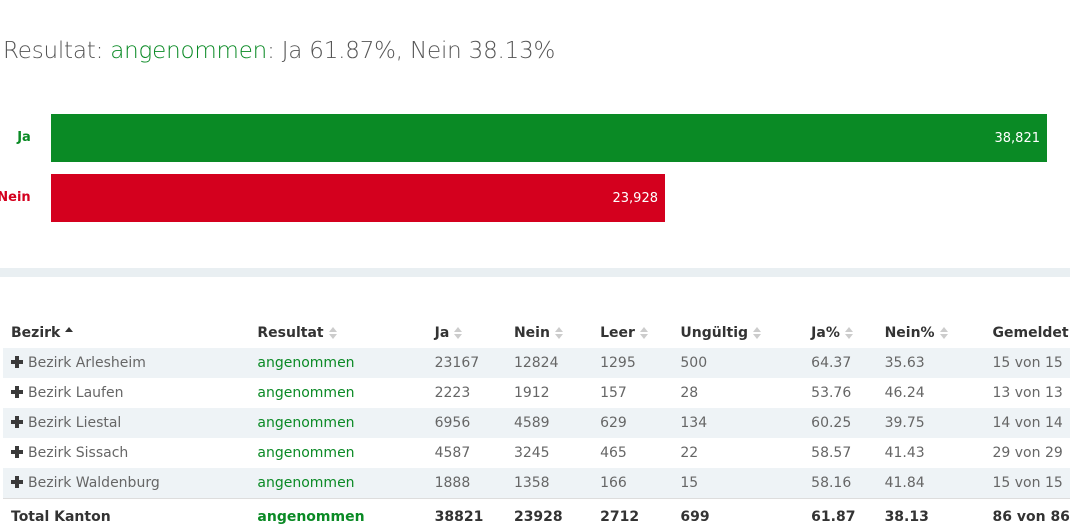  What do you see at coordinates (126, 514) in the screenshot?
I see `total-label: Total Kanton` at bounding box center [126, 514].